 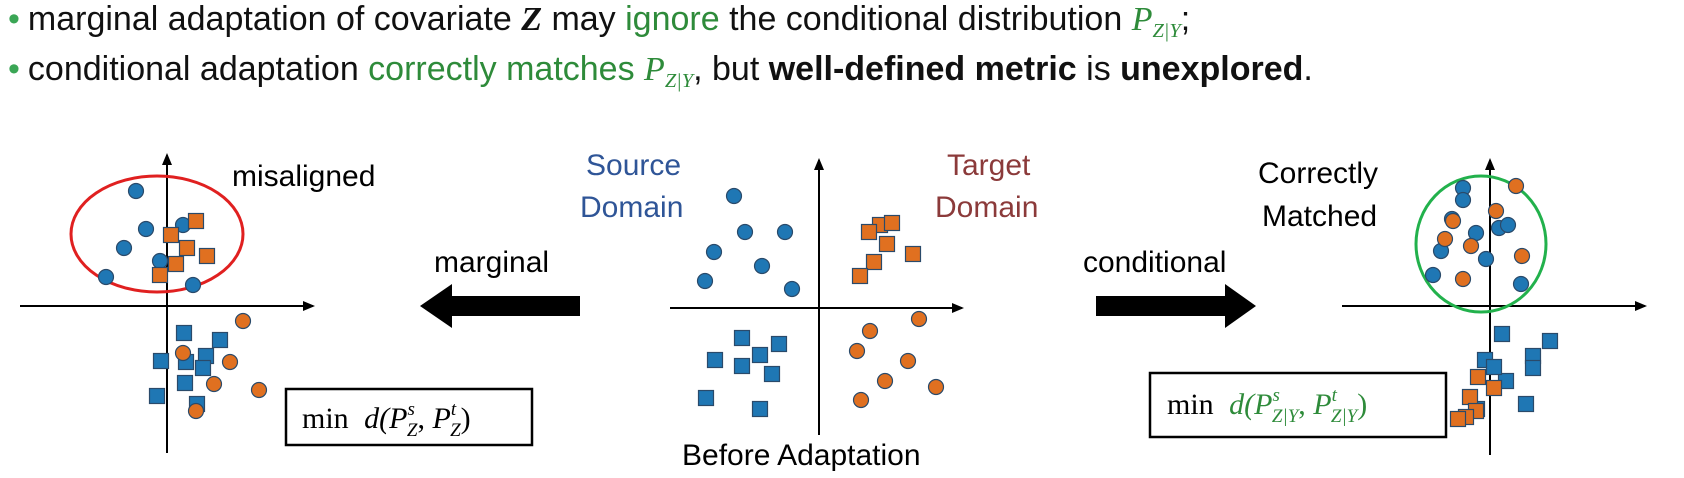 I want to click on marginal-label: marginal, so click(x=491, y=262).